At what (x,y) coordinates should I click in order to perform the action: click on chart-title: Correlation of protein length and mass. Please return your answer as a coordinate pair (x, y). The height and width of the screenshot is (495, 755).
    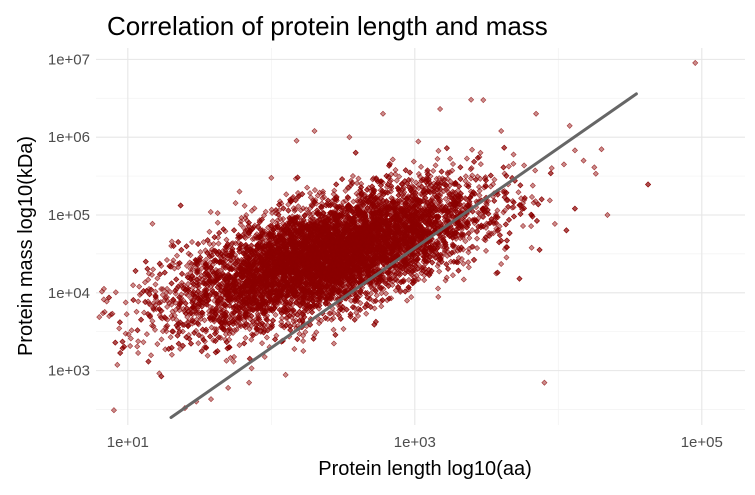
    Looking at the image, I should click on (327, 26).